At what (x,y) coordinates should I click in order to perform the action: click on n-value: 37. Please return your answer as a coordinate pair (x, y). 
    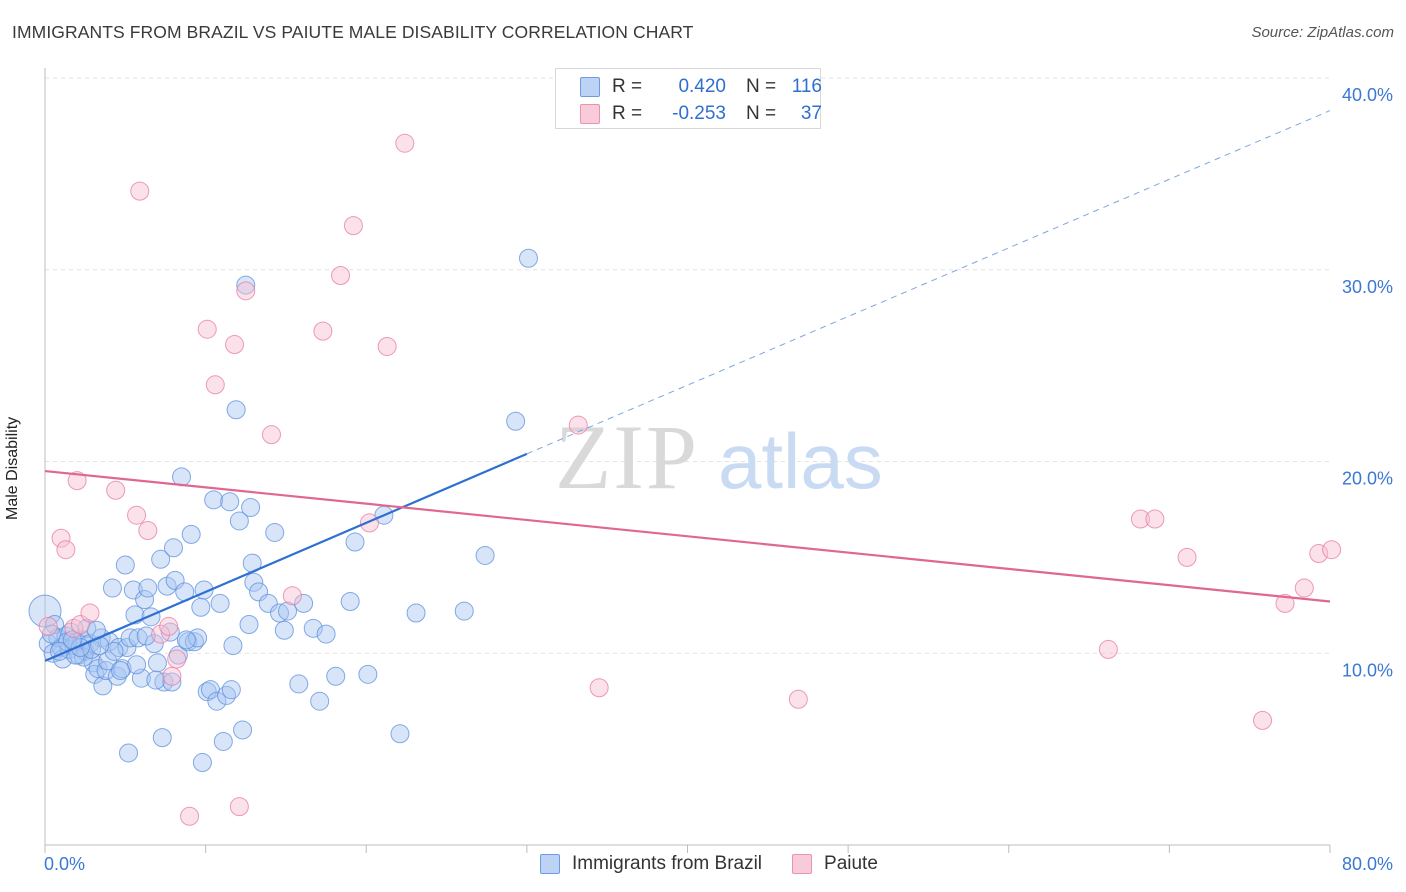
    Looking at the image, I should click on (811, 113).